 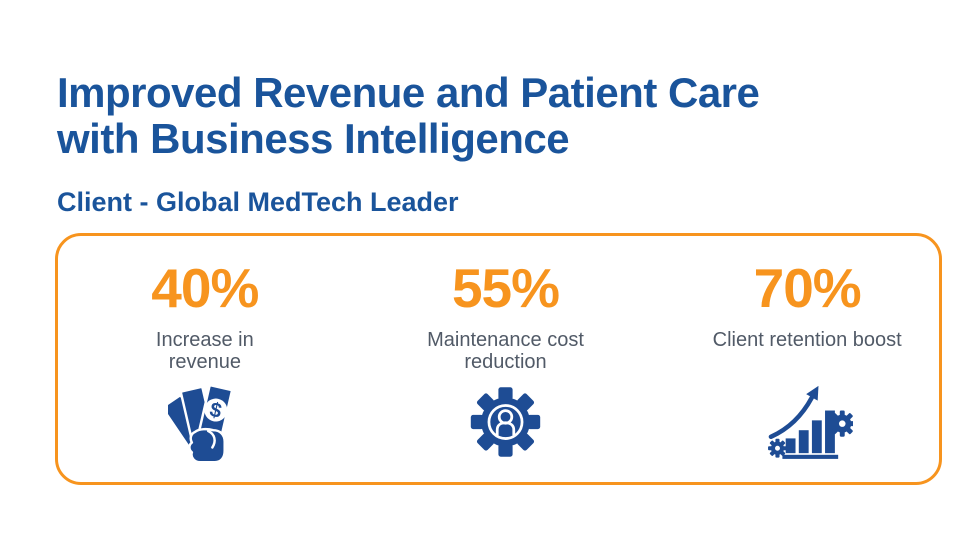 I want to click on stat-card-retention: 70% Client retention boost, so click(x=807, y=359).